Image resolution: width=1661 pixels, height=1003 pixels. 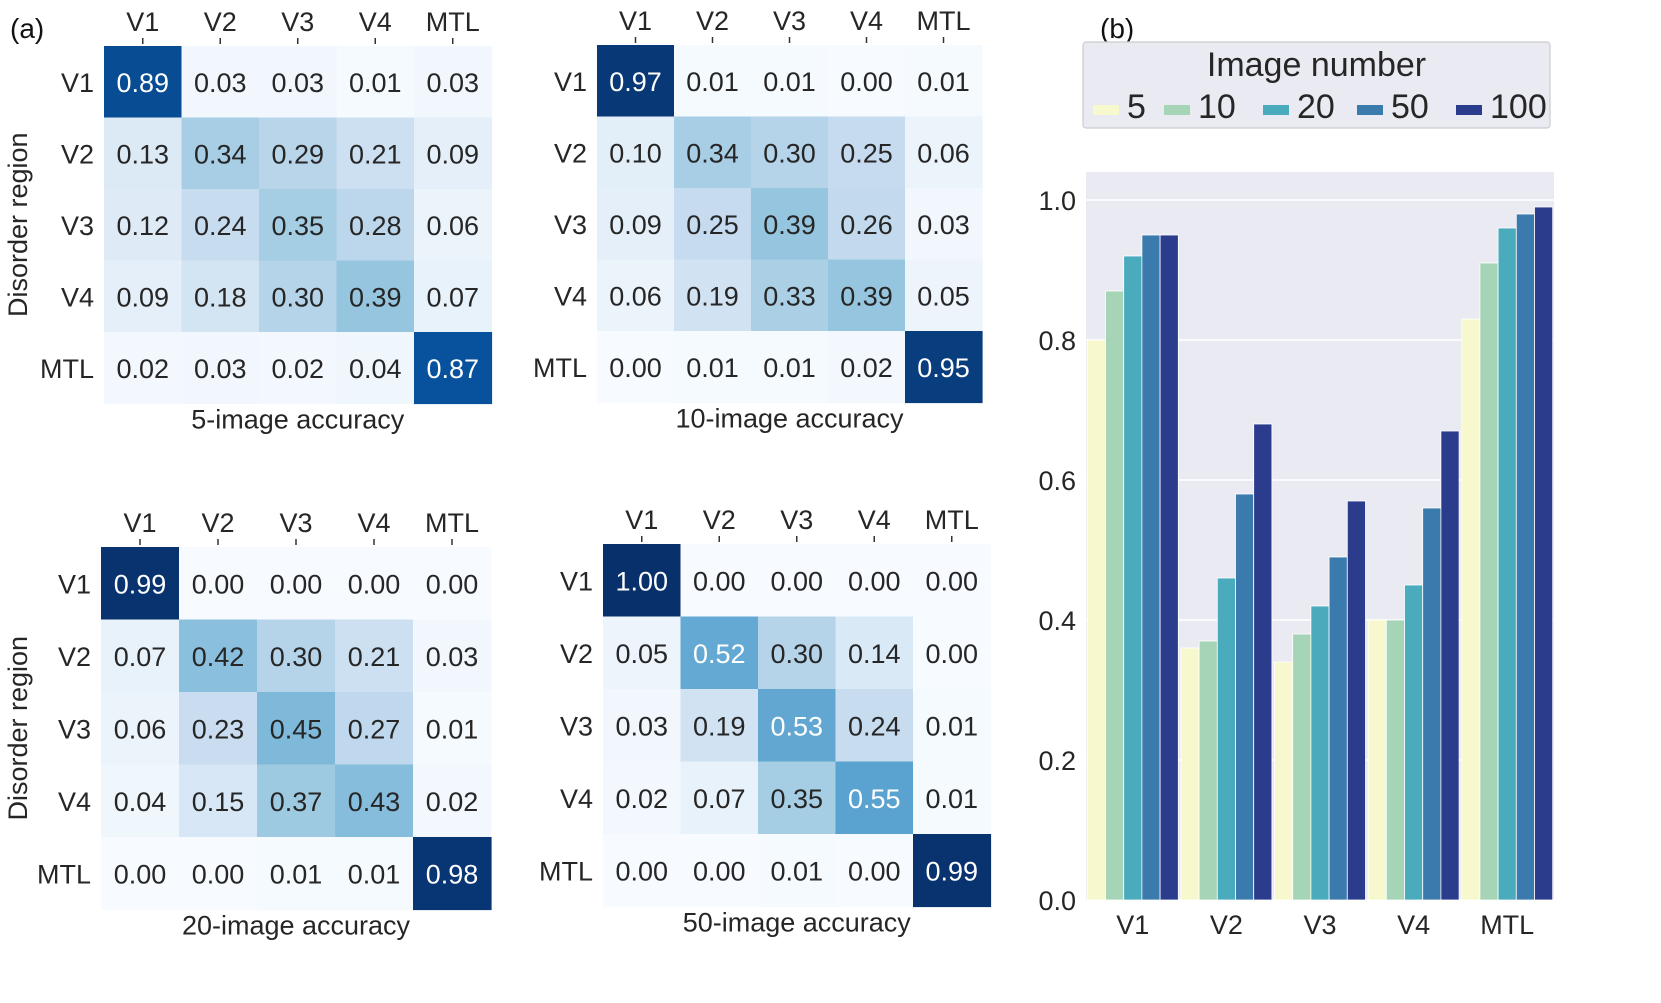 I want to click on y-tick-label: V1, so click(x=77, y=83).